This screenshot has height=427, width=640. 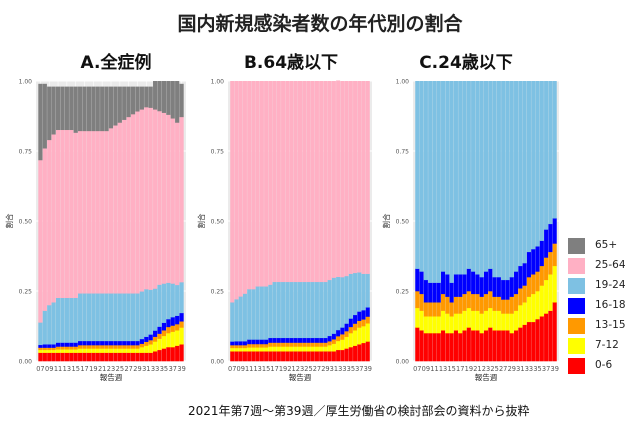 I want to click on x-tick-label: 11, so click(x=58, y=369).